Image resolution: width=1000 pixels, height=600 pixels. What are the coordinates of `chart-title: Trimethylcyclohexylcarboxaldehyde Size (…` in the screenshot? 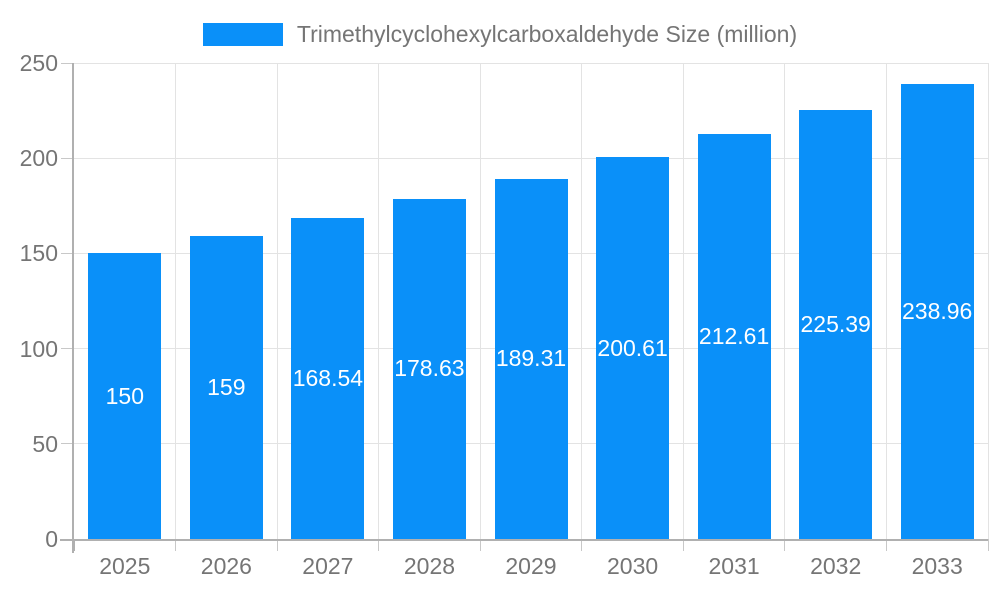 It's located at (547, 33).